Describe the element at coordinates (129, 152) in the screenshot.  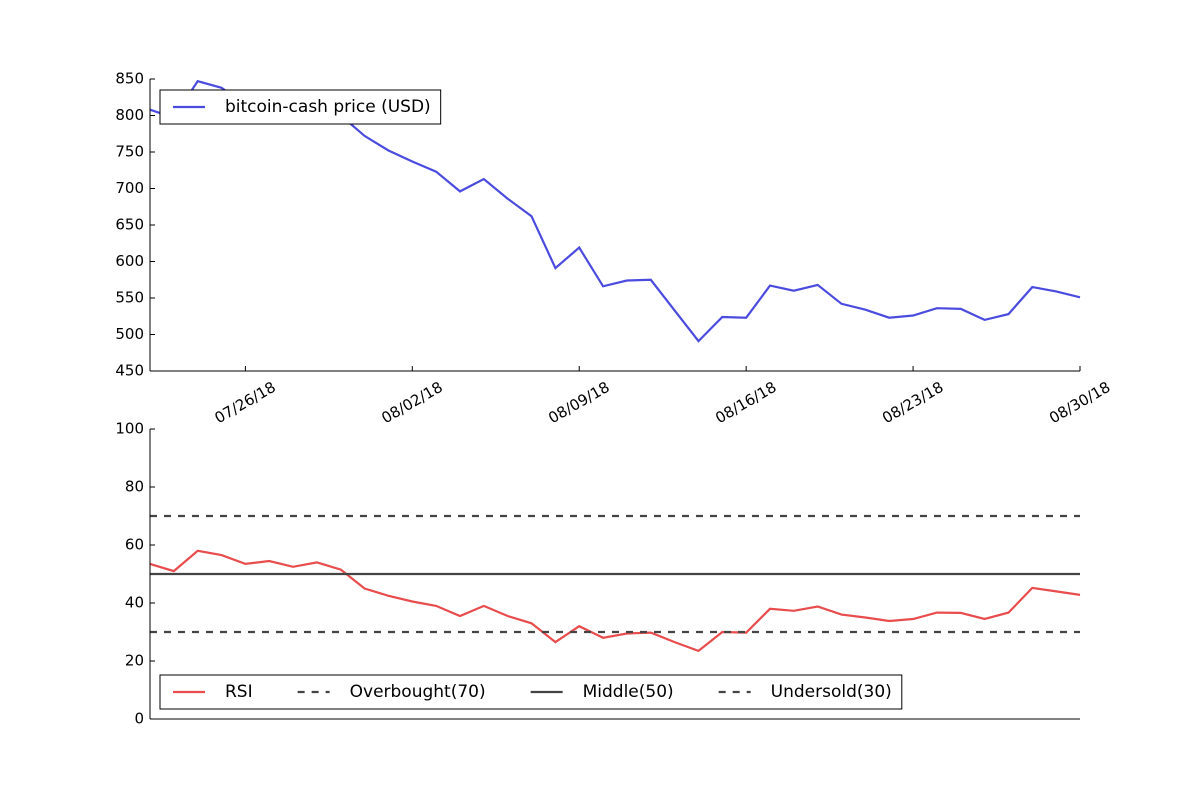
I see `y-tick-label: 750` at that location.